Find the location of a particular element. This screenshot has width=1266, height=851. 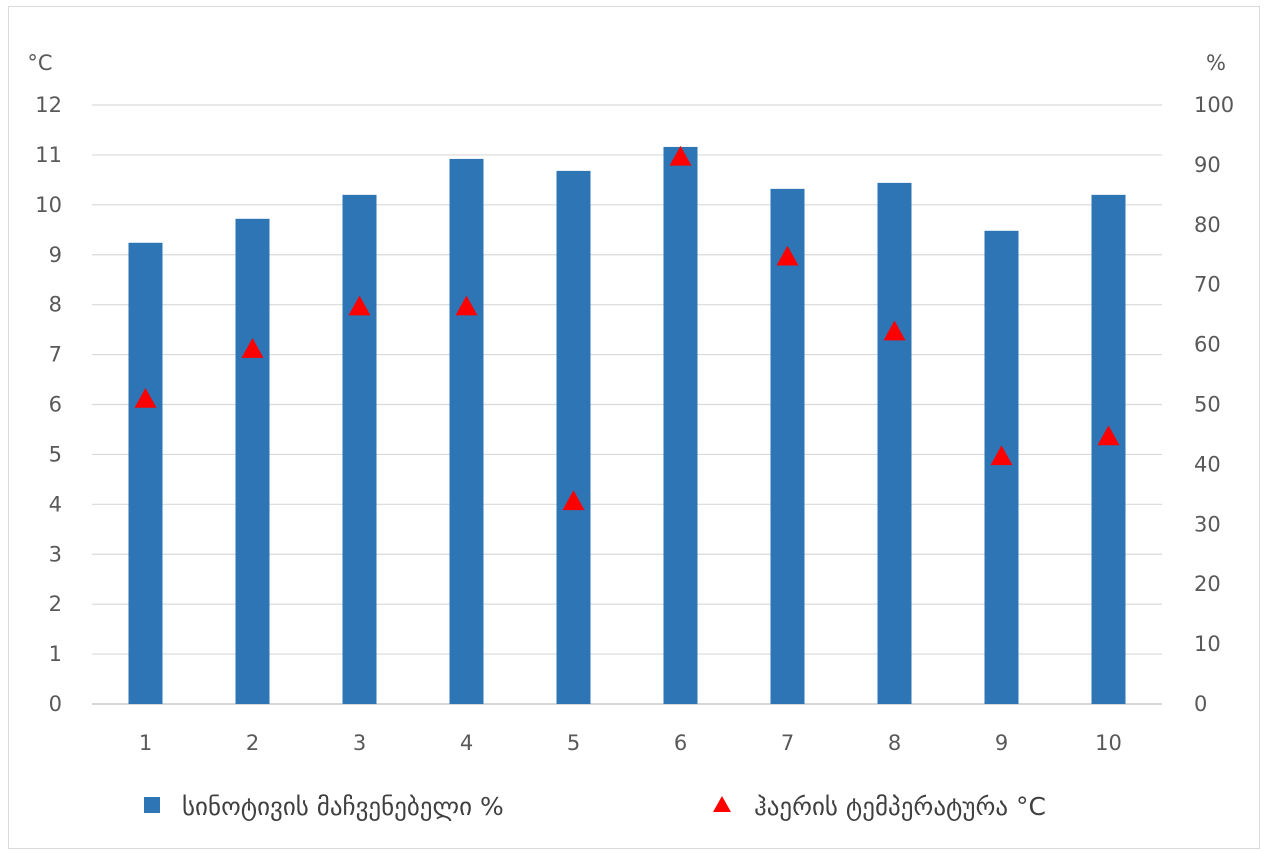

right-axis-tick-label: 60 is located at coordinates (1207, 345).